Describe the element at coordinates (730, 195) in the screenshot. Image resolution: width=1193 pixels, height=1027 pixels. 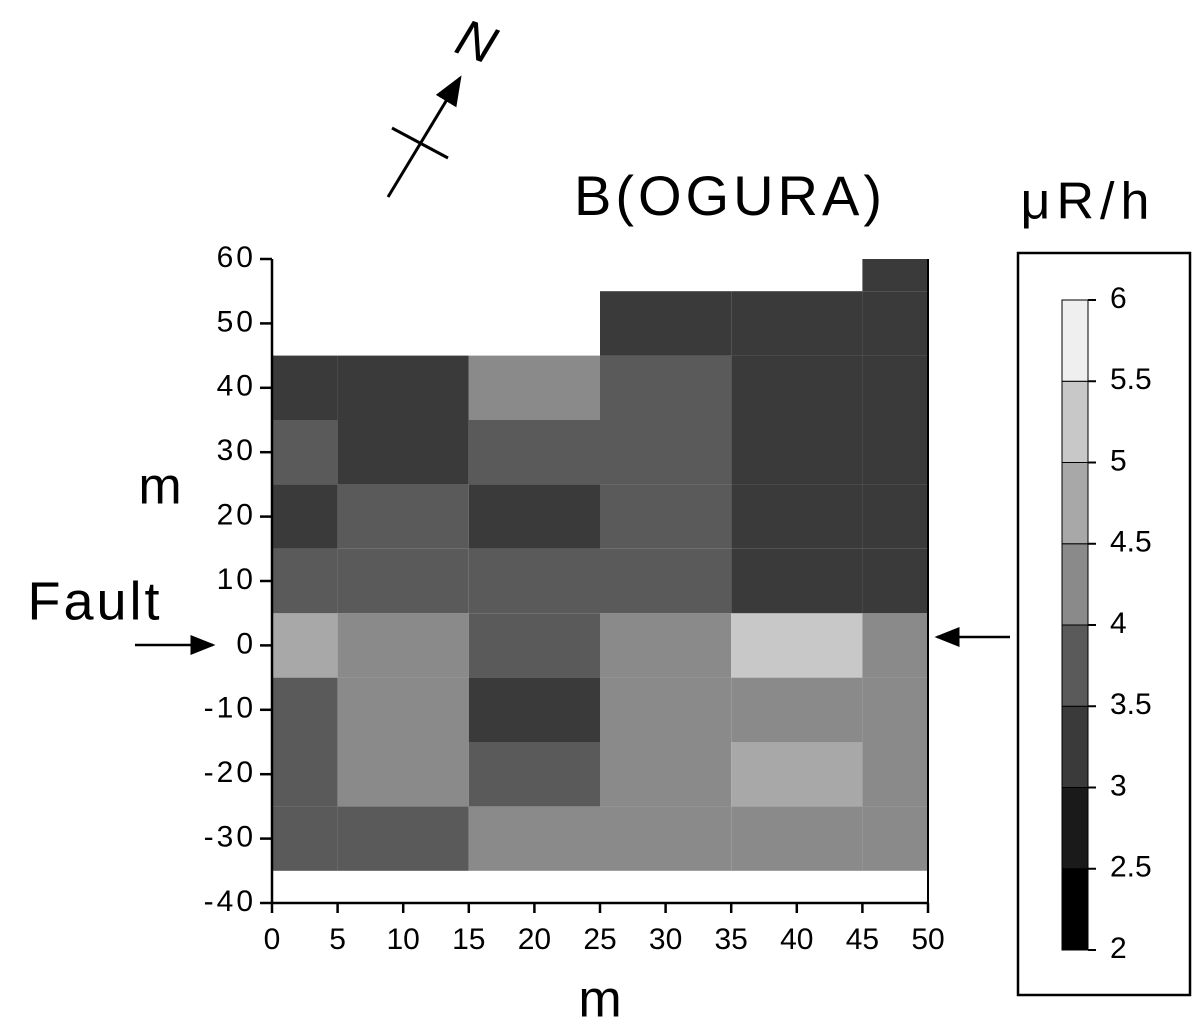
I see `chart-title: B(OGURA)` at that location.